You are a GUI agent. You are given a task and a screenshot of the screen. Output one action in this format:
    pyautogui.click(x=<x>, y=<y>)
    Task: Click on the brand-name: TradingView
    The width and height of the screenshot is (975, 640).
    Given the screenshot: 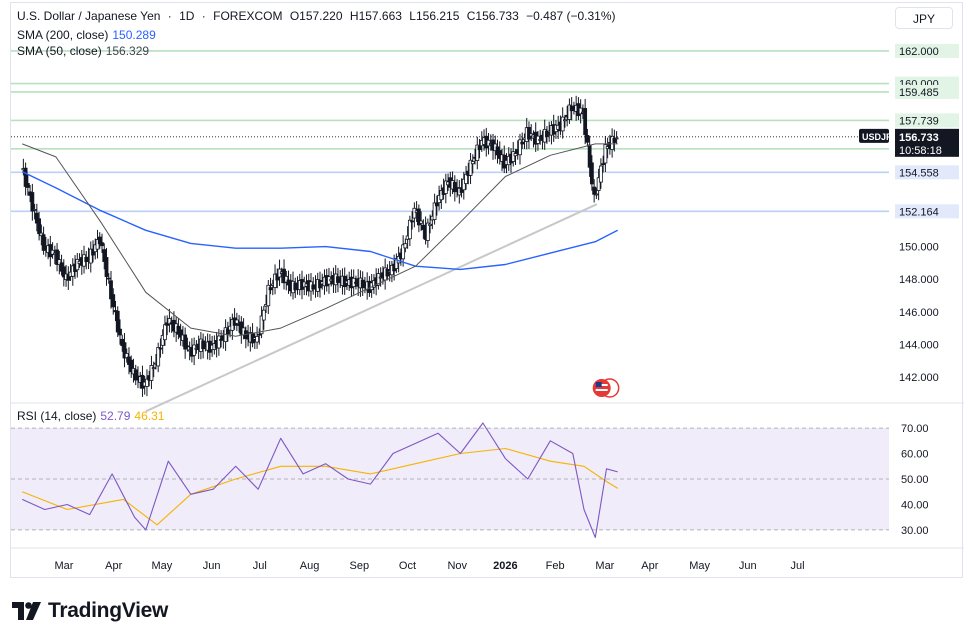 What is the action you would take?
    pyautogui.click(x=108, y=610)
    